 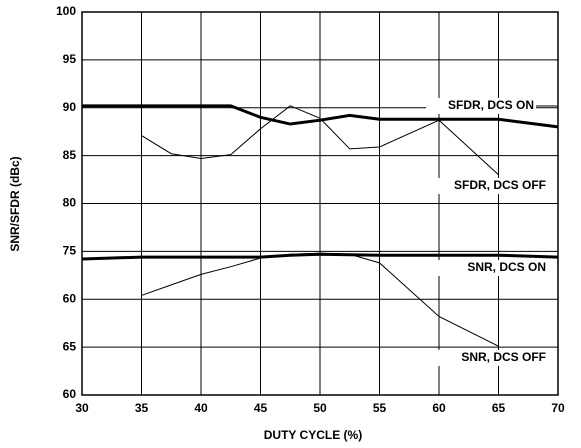 What do you see at coordinates (558, 408) in the screenshot?
I see `x-tick-label: 70` at bounding box center [558, 408].